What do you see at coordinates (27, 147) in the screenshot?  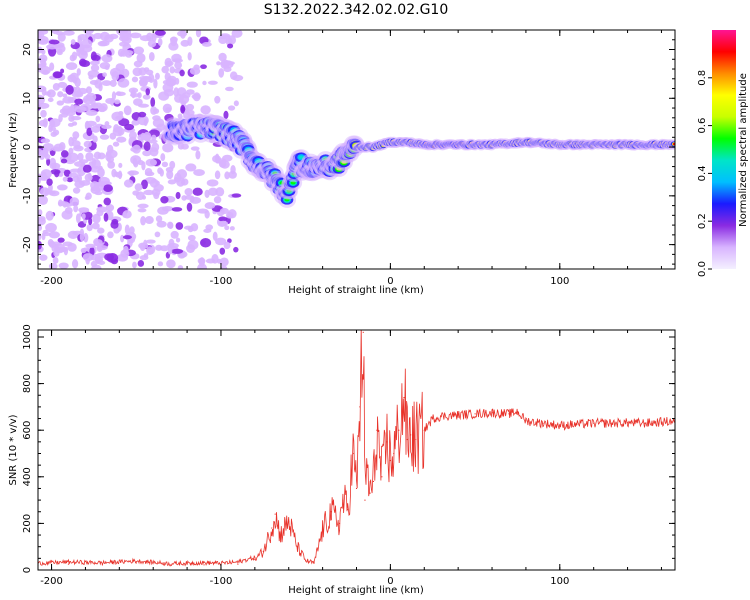 I see `y-tick-label: 0` at bounding box center [27, 147].